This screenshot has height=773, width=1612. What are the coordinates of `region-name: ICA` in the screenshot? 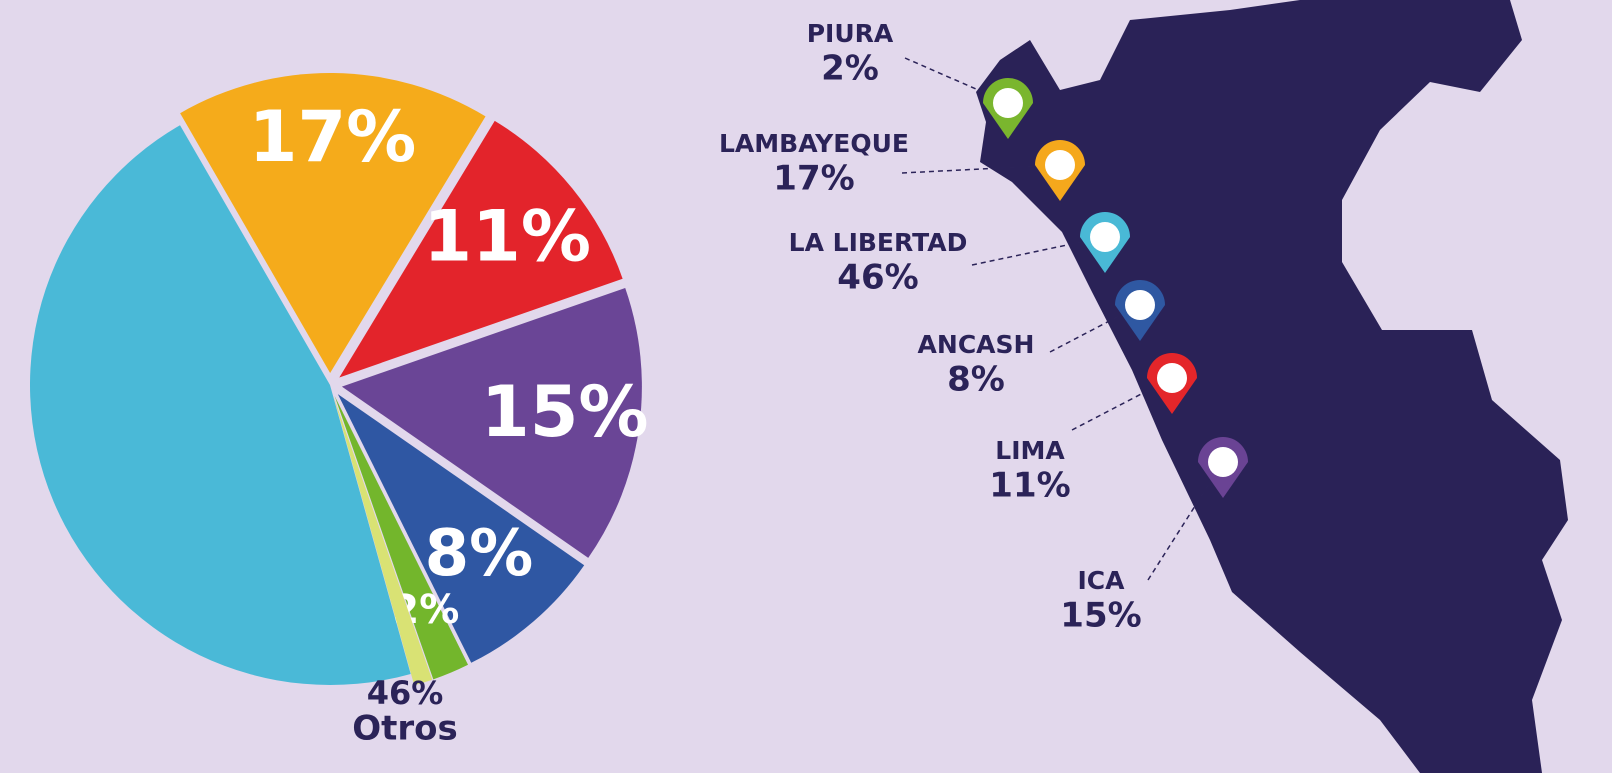 It's located at (1102, 580).